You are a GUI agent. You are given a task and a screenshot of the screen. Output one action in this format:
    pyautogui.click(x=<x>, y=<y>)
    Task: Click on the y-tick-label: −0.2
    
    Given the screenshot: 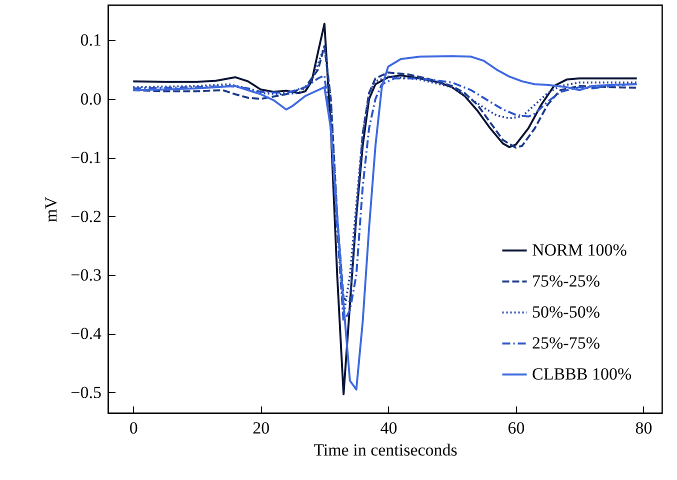 What is the action you would take?
    pyautogui.click(x=86, y=216)
    